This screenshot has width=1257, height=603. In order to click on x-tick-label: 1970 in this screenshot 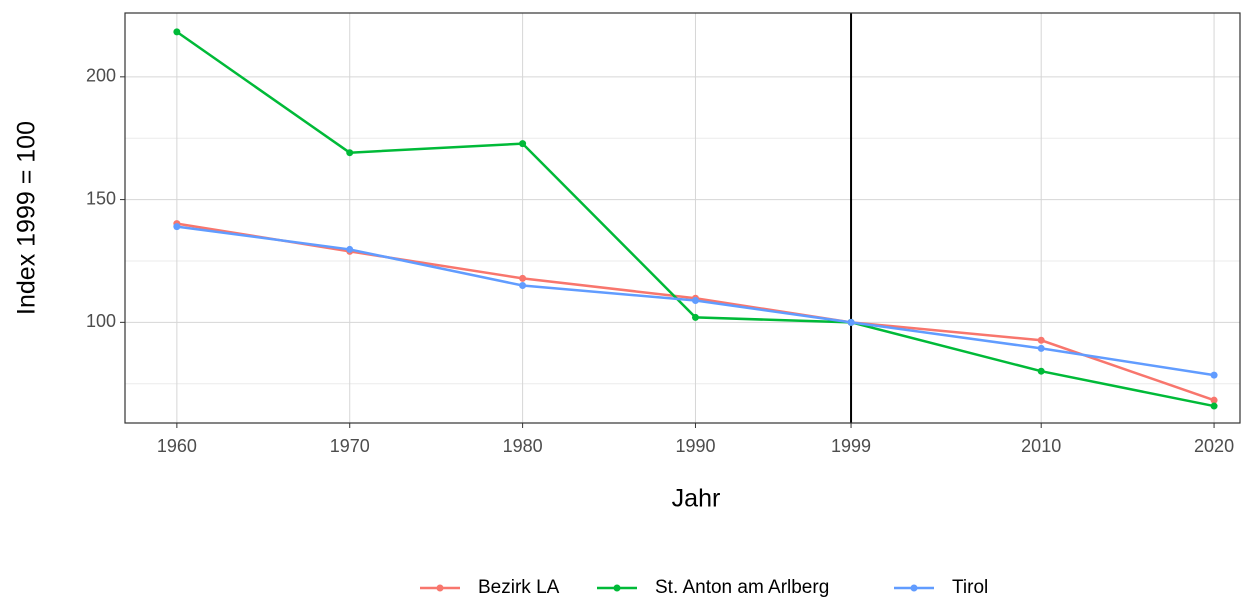, I will do `click(350, 446)`.